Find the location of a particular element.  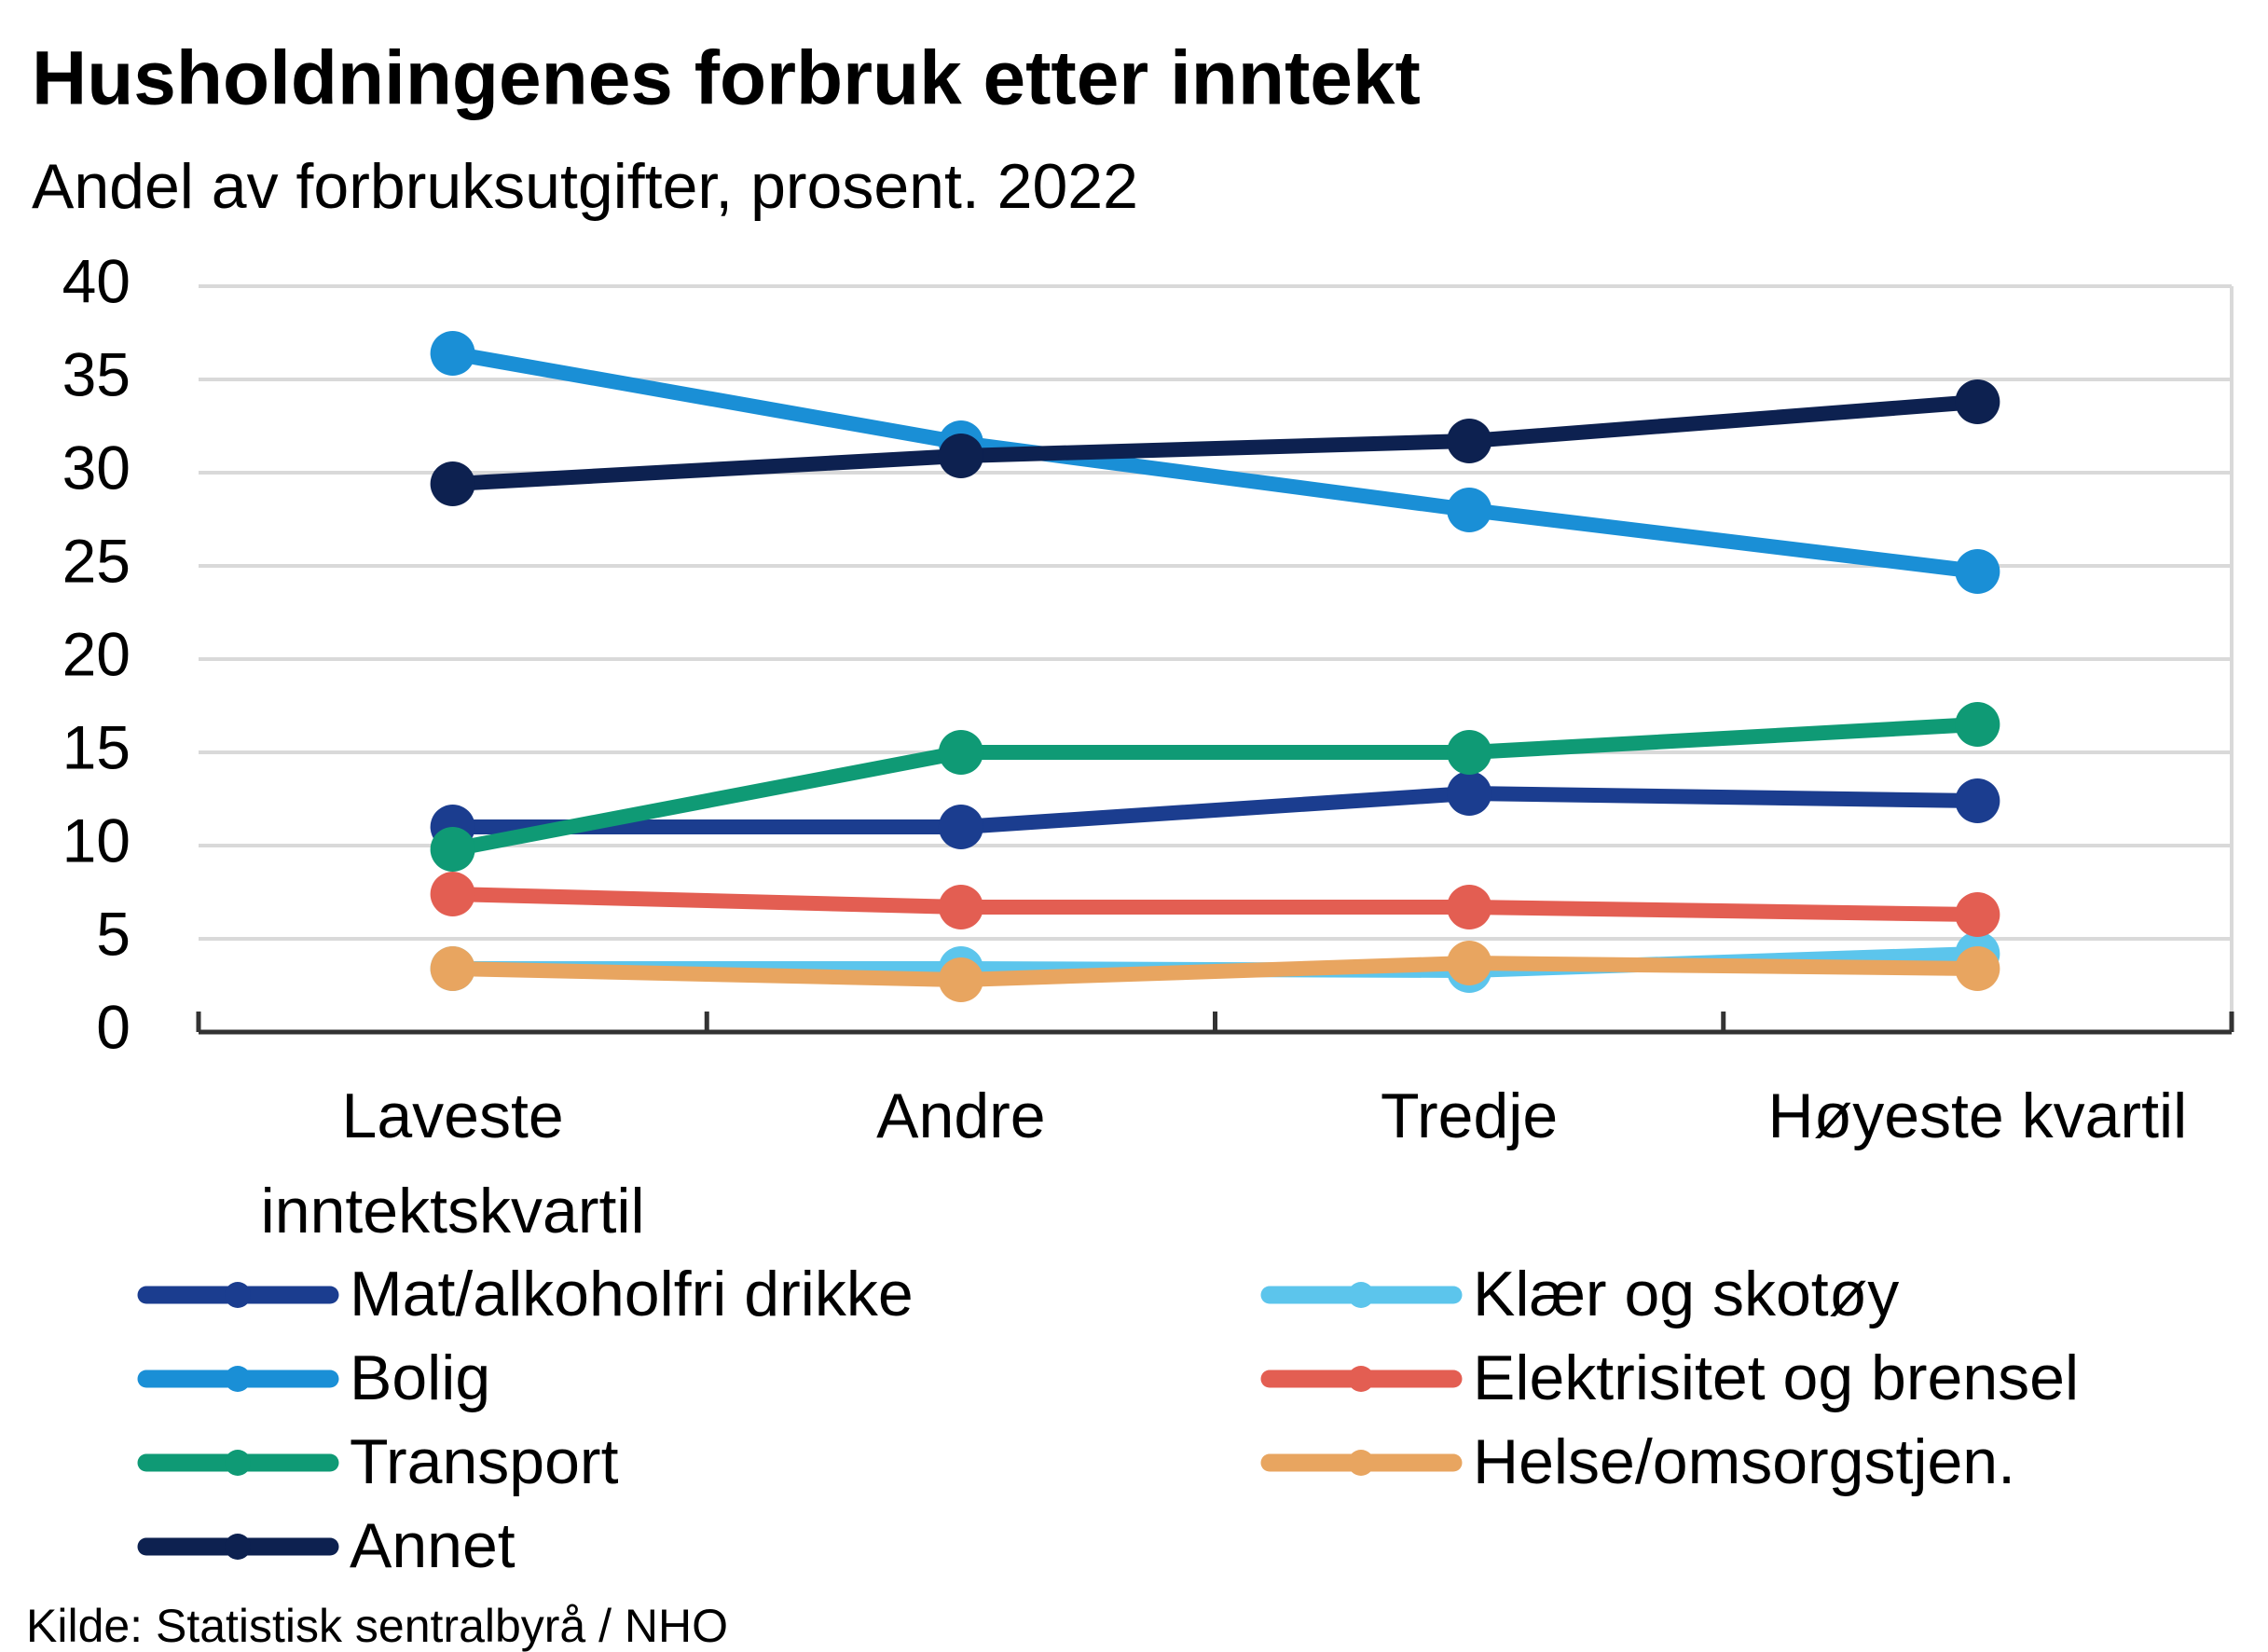

legend-label: Bolig is located at coordinates (420, 1377).